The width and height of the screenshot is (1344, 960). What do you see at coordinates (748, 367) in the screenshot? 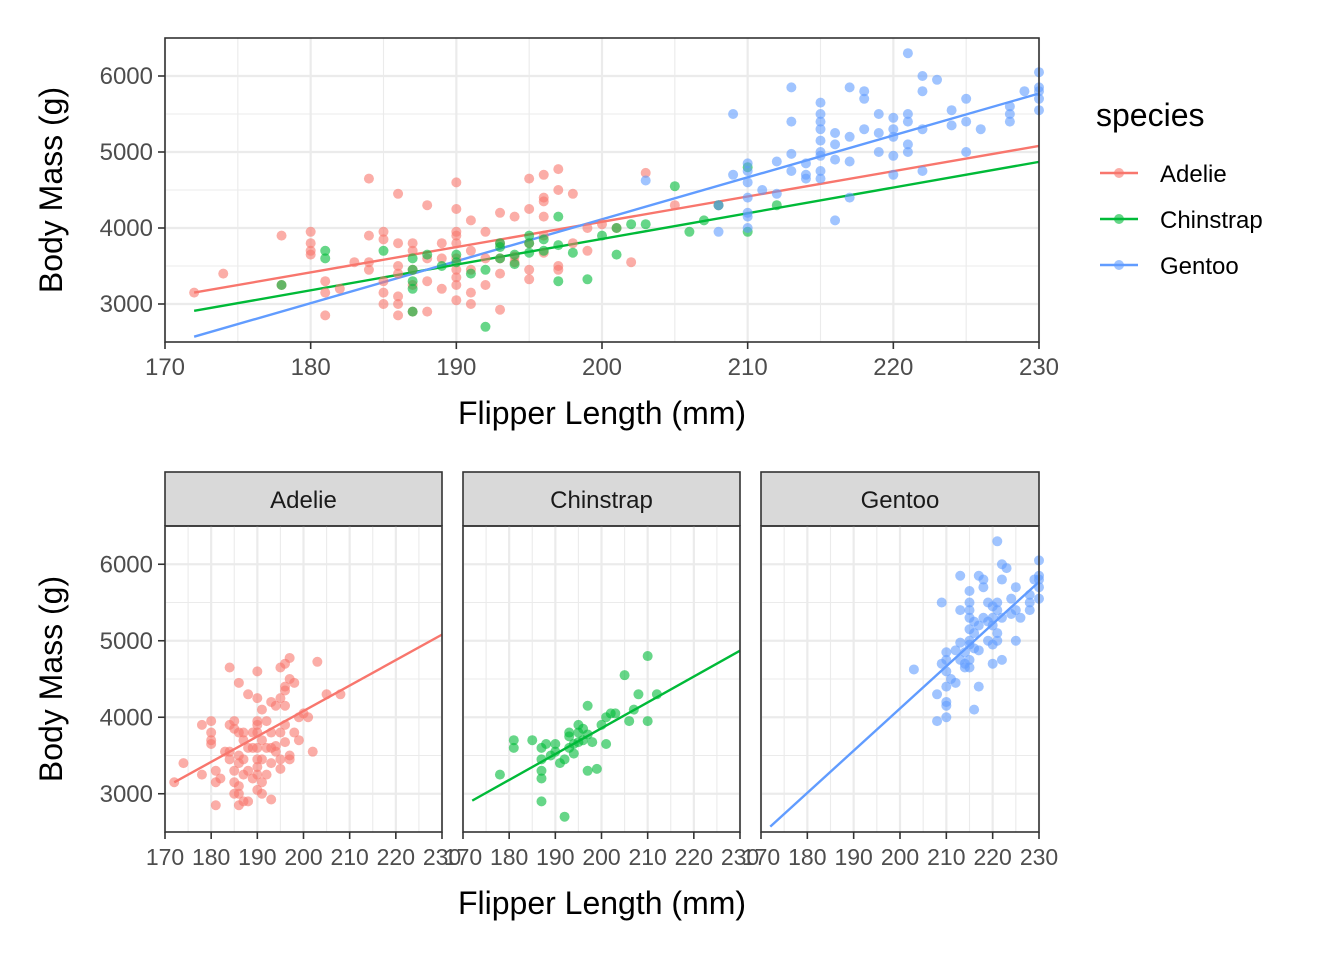
I see `combined-x-tick-label: 210` at bounding box center [748, 367].